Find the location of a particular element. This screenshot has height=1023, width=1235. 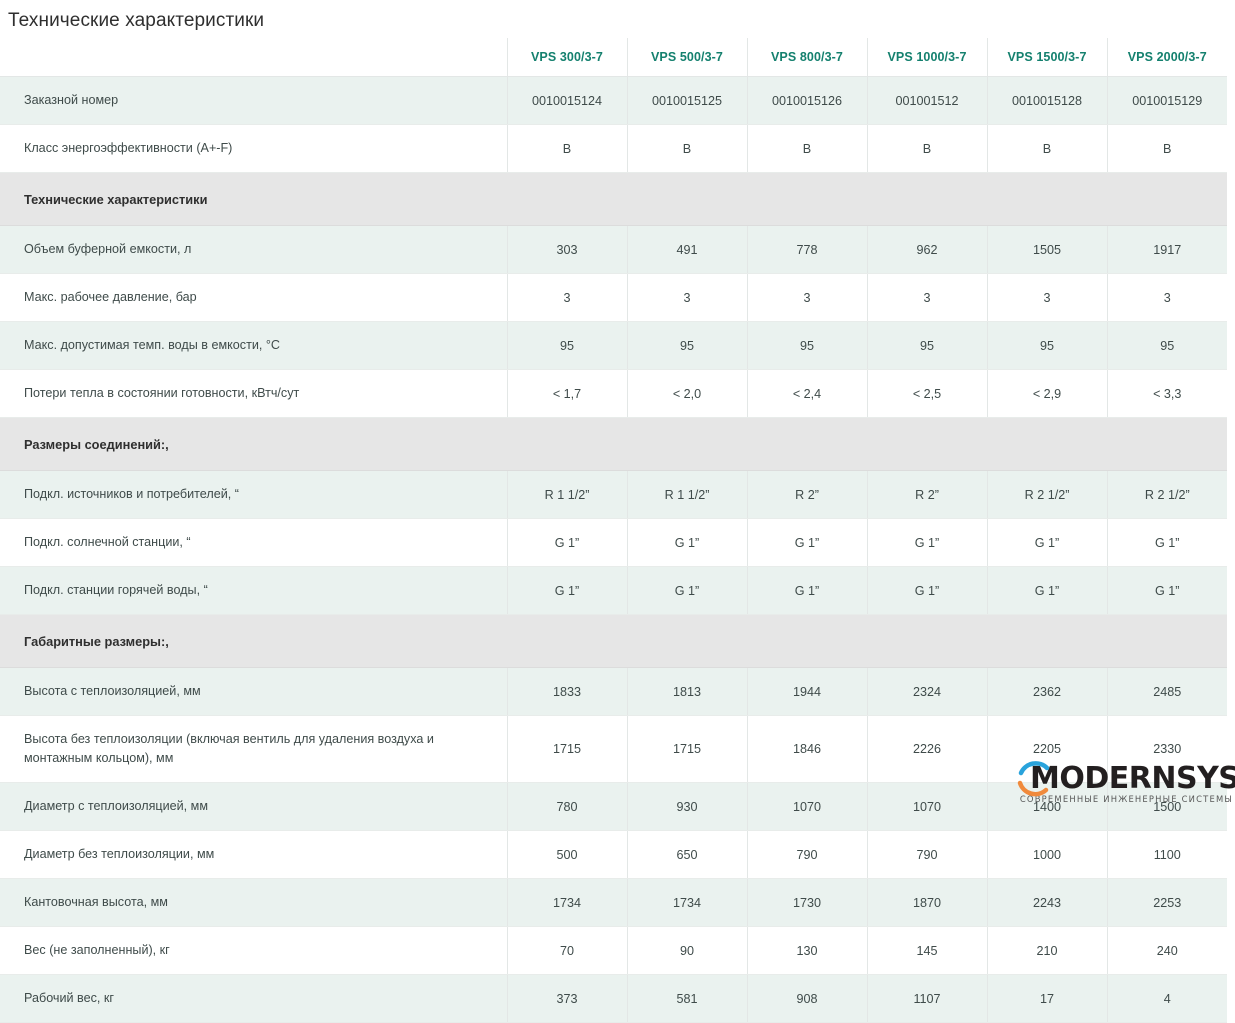

row-value: 0010015128 is located at coordinates (1047, 100).